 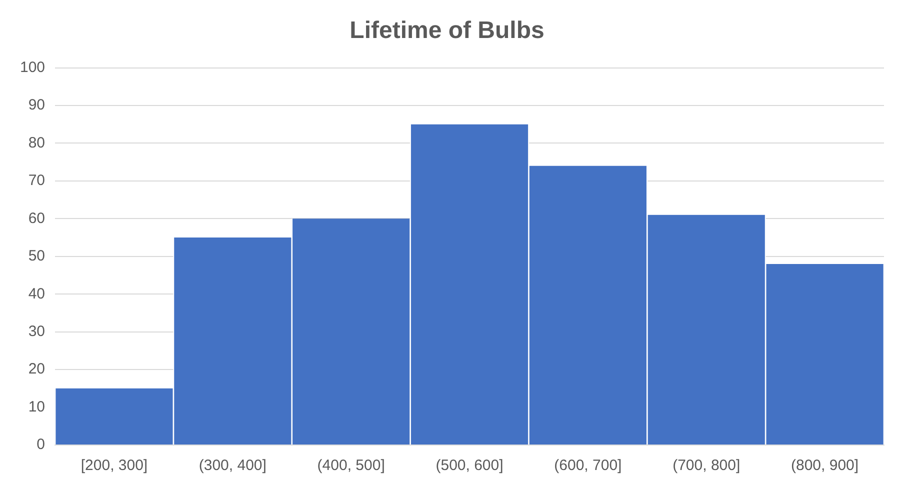 What do you see at coordinates (37, 181) in the screenshot?
I see `y-tick-label: 70` at bounding box center [37, 181].